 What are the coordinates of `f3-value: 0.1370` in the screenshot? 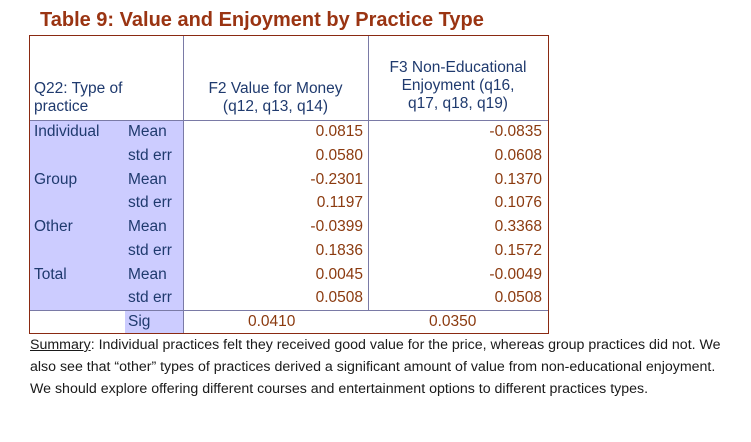 It's located at (518, 179).